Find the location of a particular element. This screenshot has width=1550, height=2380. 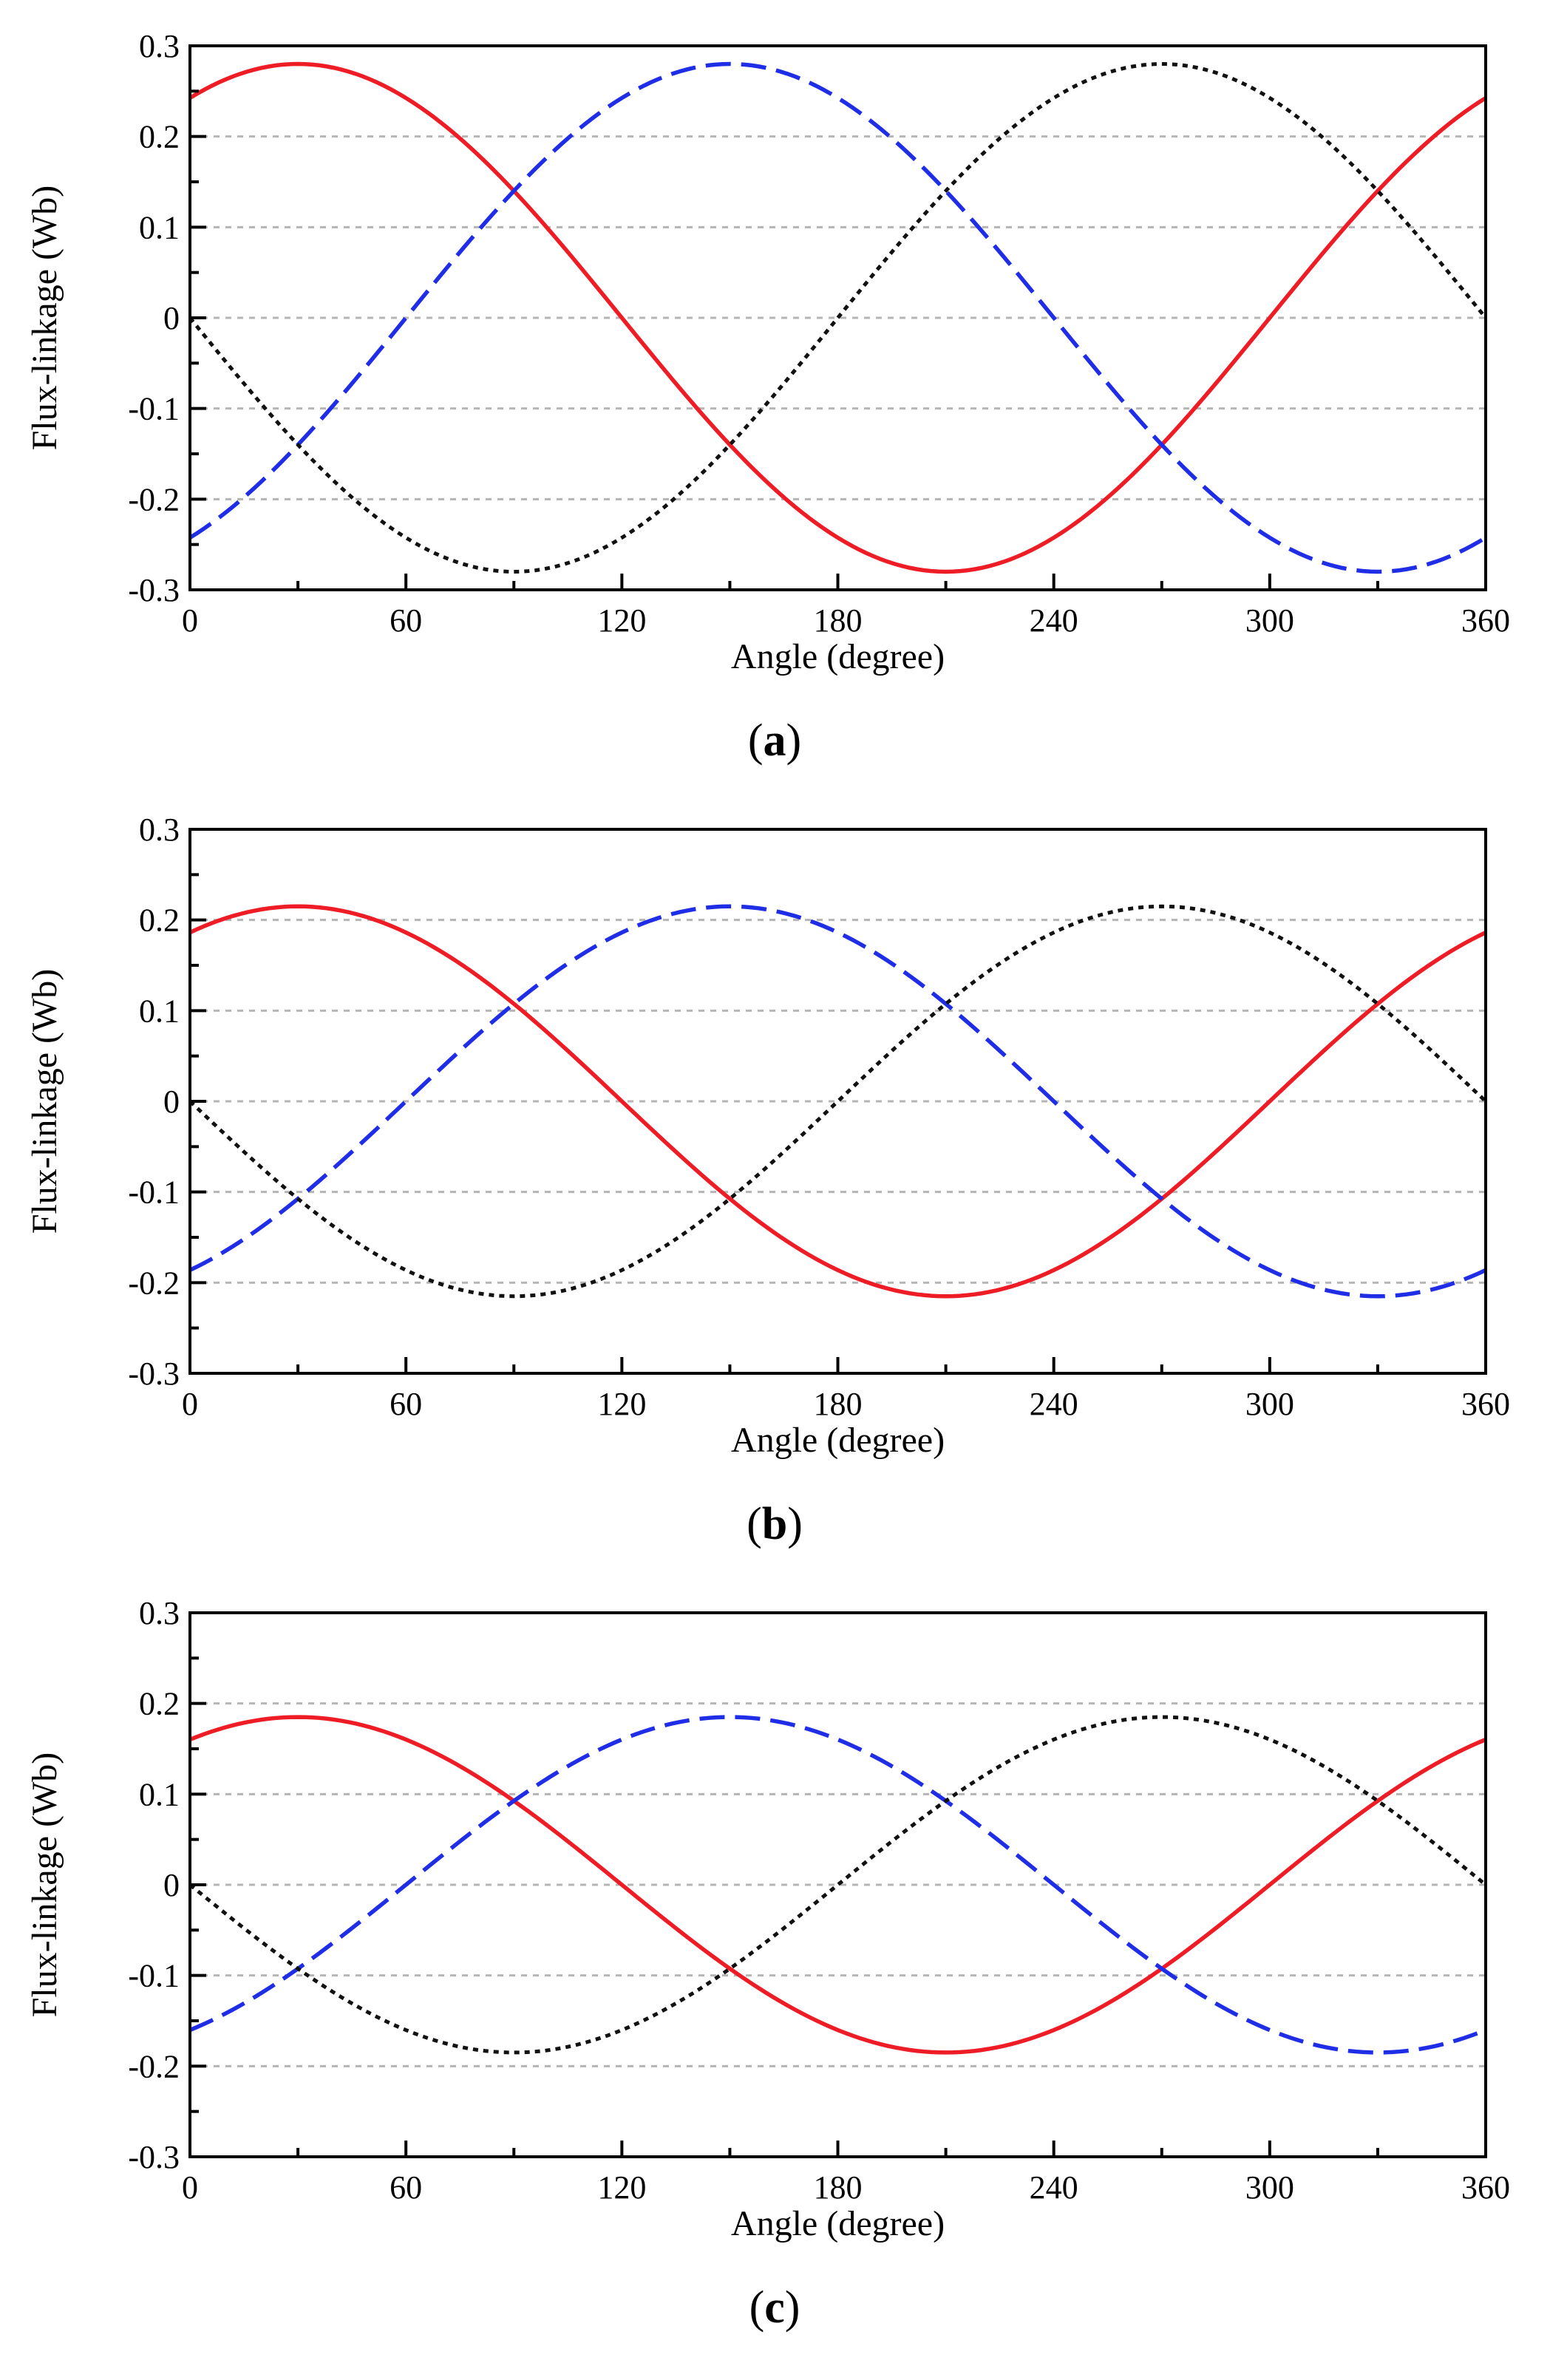

caption-letter: c is located at coordinates (774, 2307).